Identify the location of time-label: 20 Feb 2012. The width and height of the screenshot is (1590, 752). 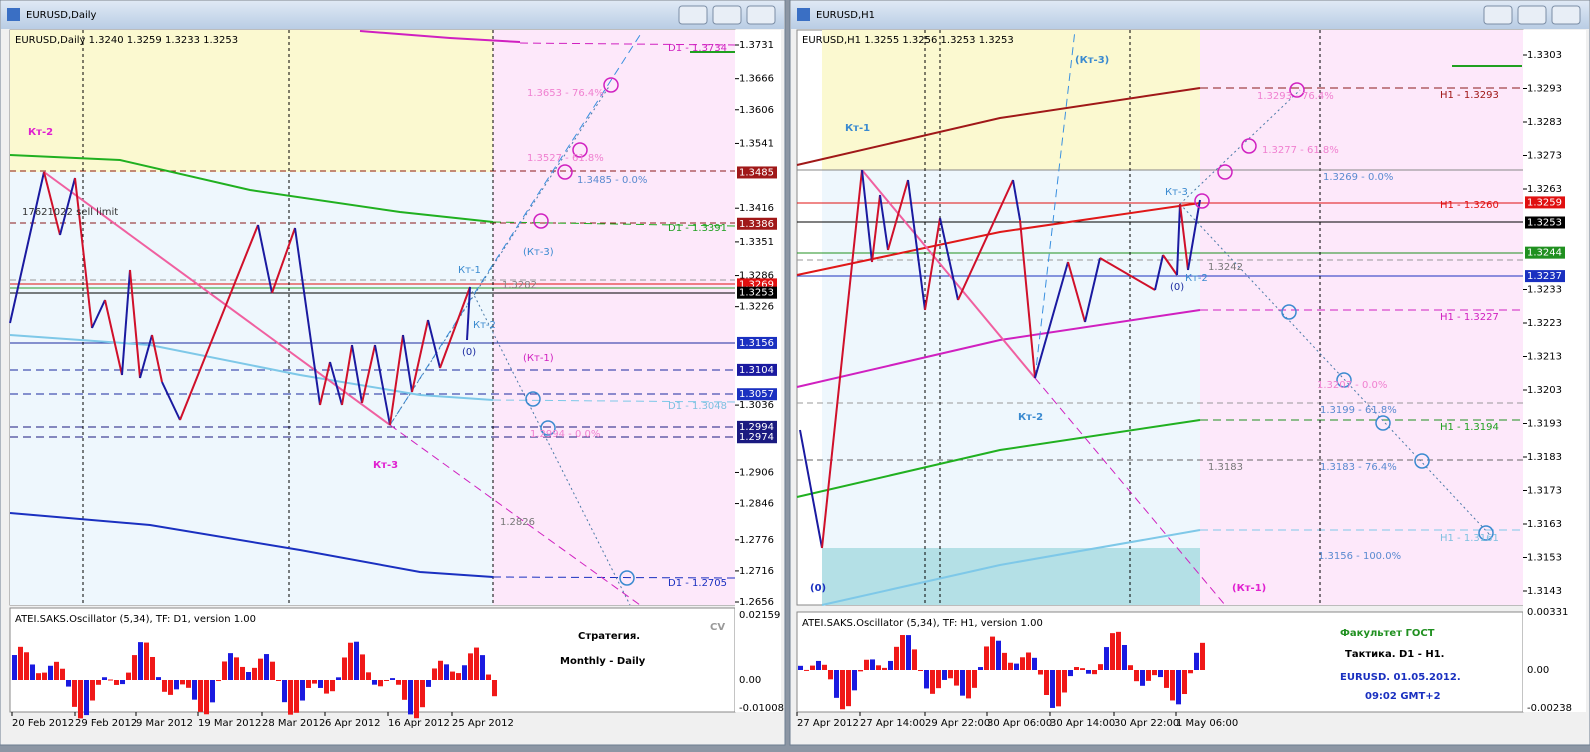
(43, 723).